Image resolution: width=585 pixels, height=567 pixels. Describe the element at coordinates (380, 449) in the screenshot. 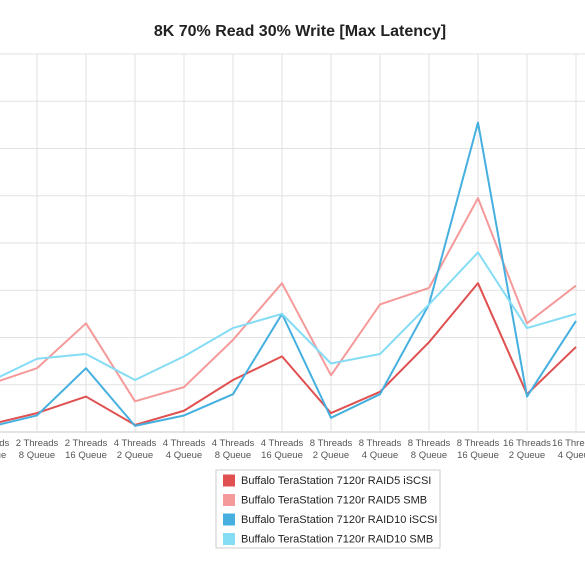

I see `x-tick-label: 8 Threads 4 Queue` at that location.